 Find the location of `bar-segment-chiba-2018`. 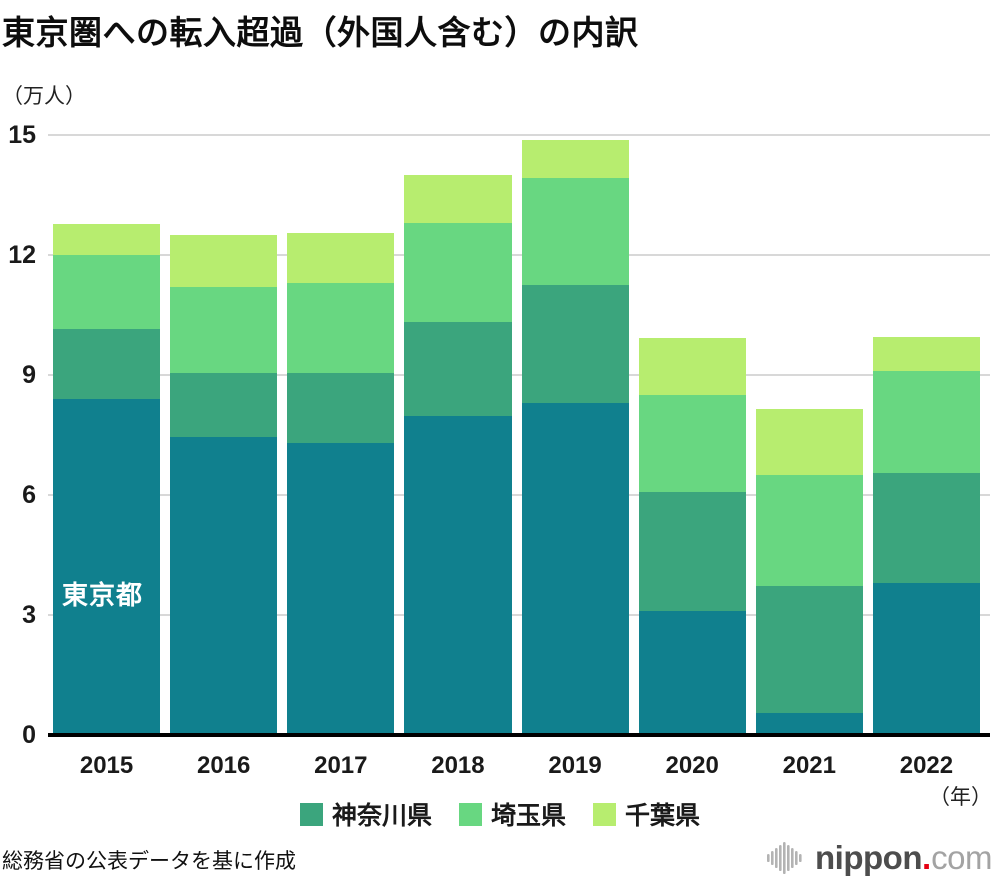

bar-segment-chiba-2018 is located at coordinates (458, 199).